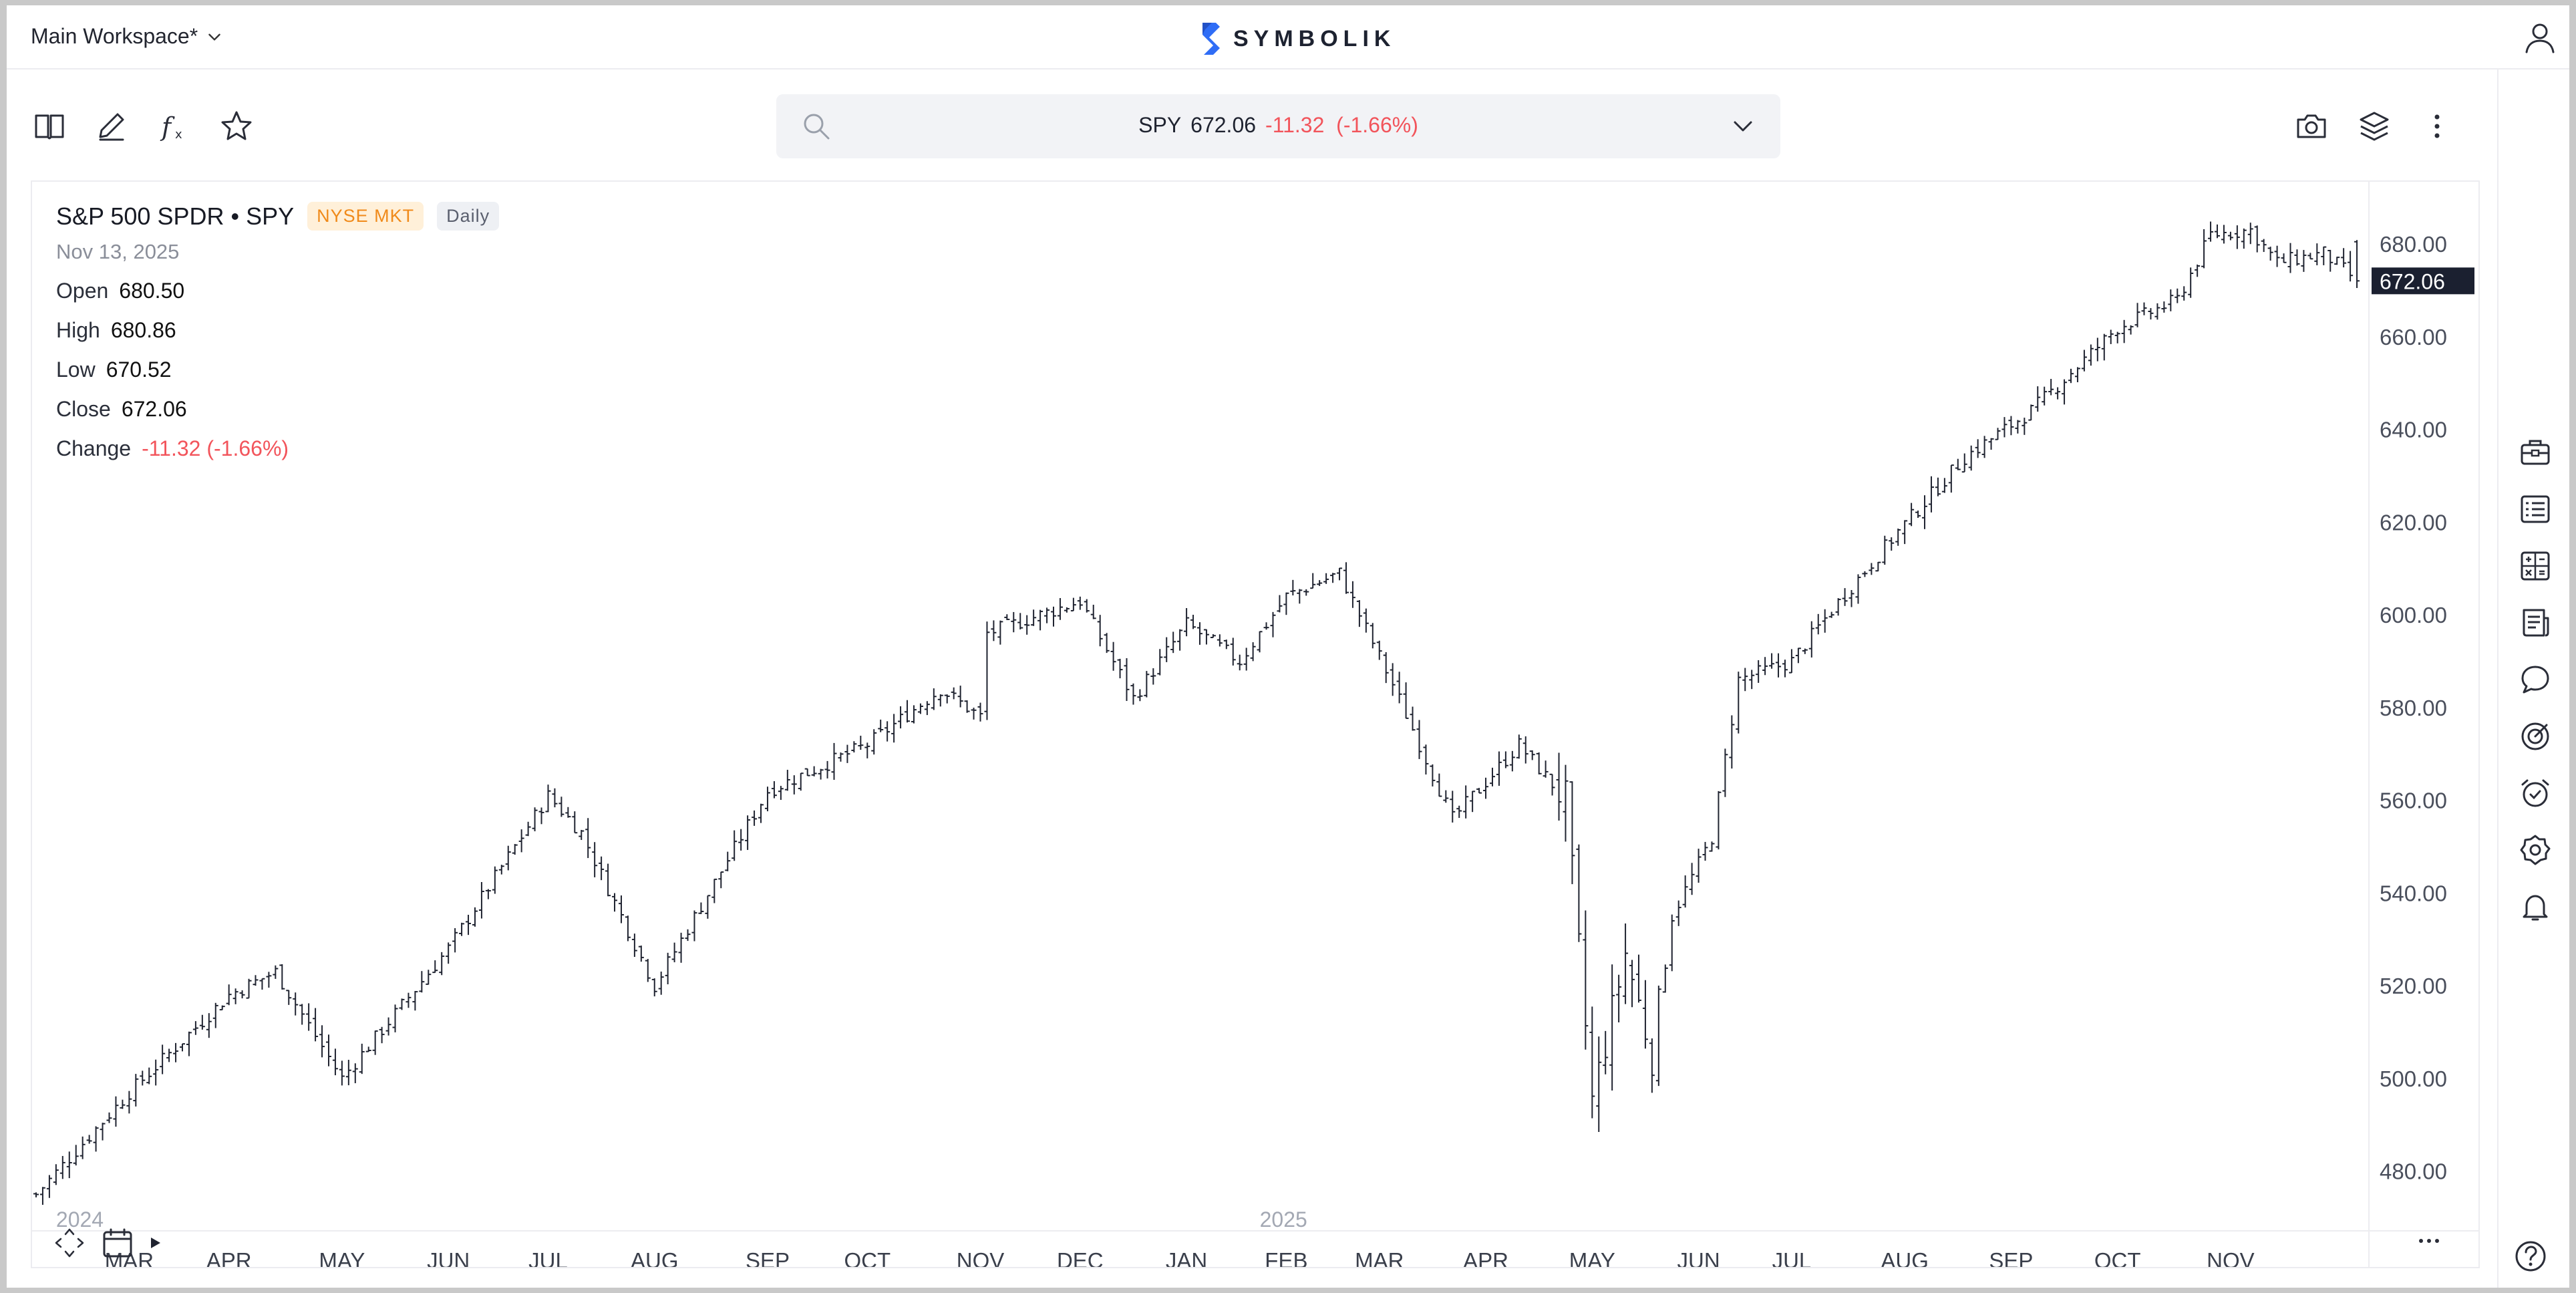 This screenshot has height=1293, width=2576. I want to click on snapshot-button, so click(2311, 126).